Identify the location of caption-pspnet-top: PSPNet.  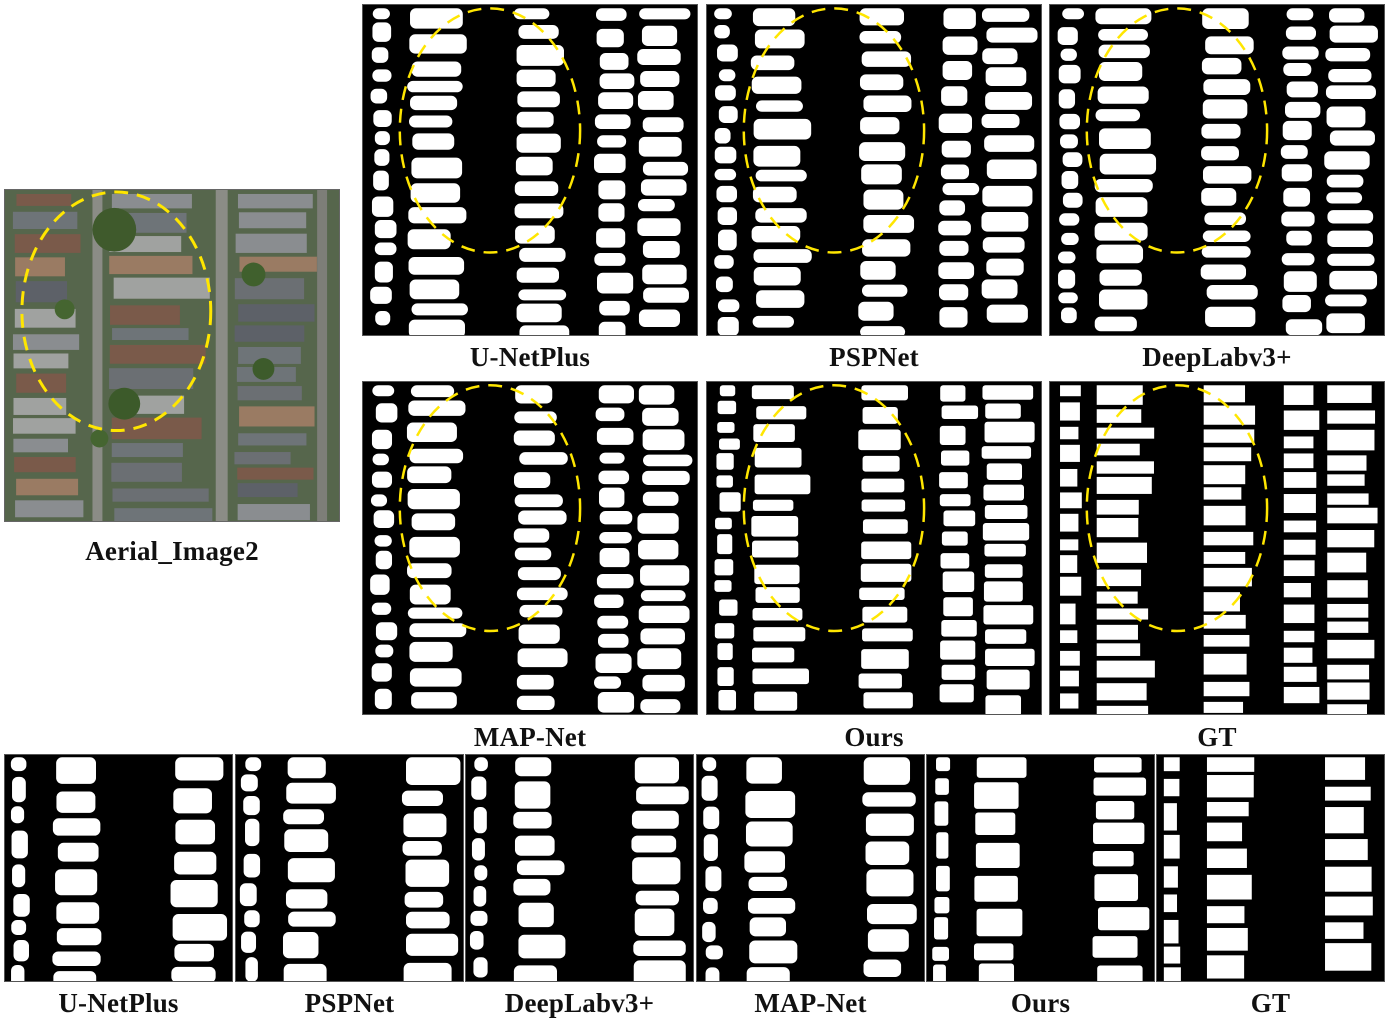
(874, 357).